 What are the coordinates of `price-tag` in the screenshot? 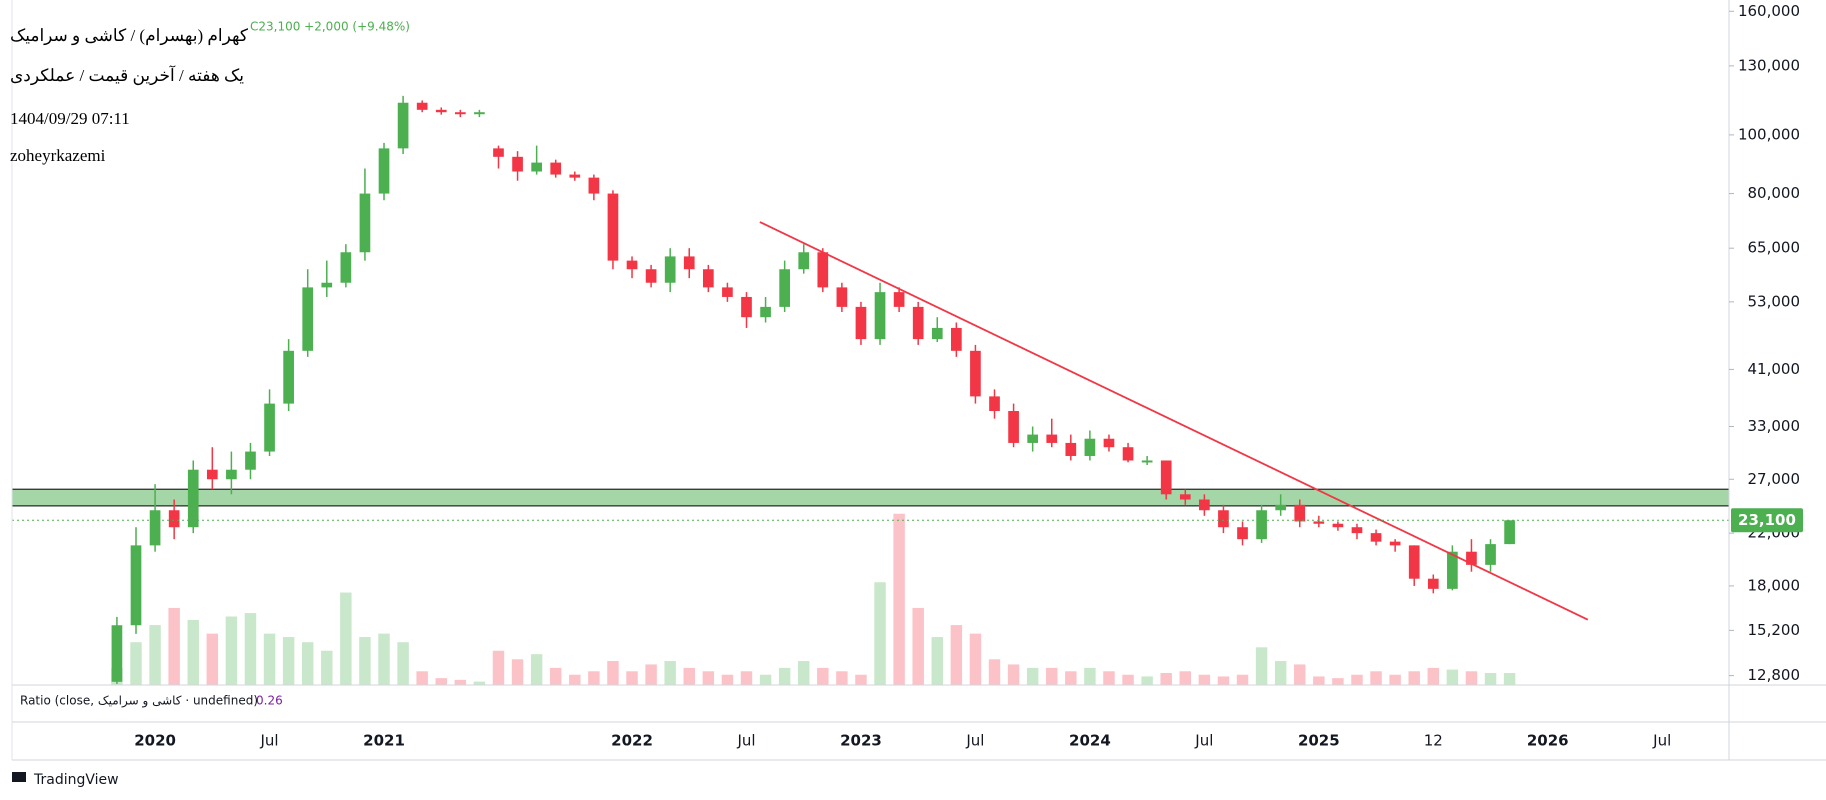 It's located at (1767, 520).